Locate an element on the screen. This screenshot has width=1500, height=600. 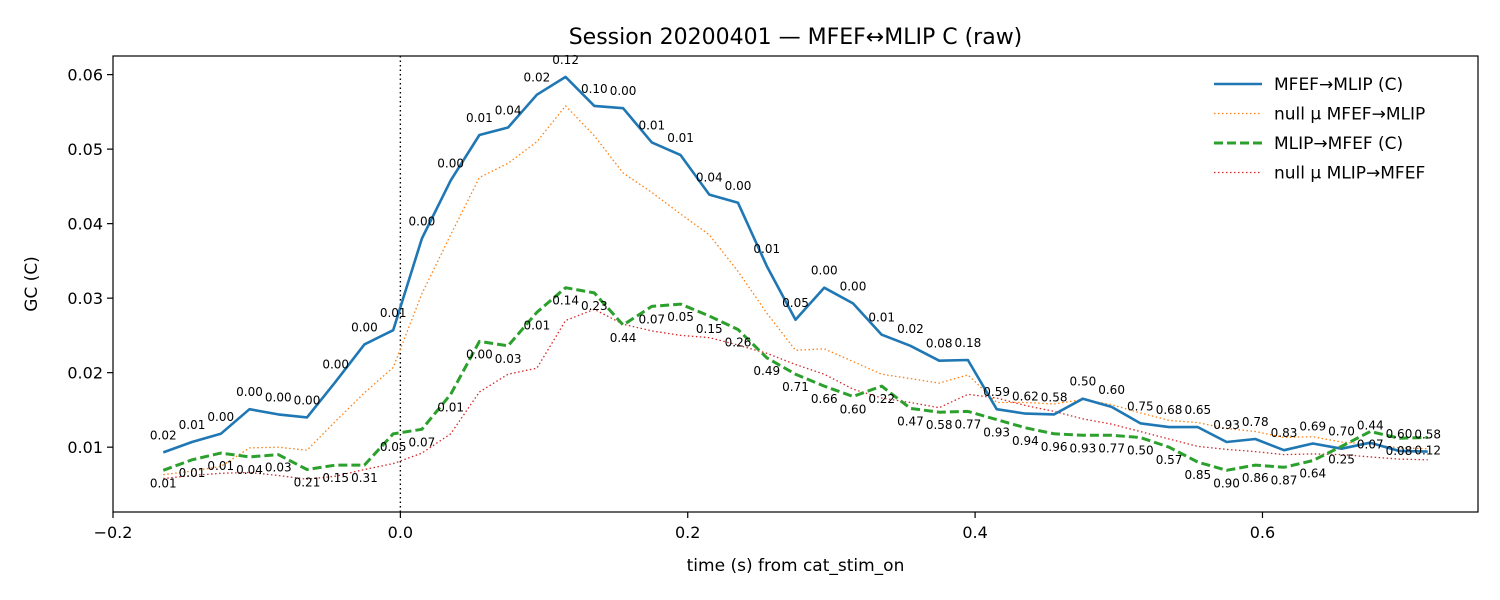
legend-label: MFEF→MLIP (C) is located at coordinates (1338, 85).